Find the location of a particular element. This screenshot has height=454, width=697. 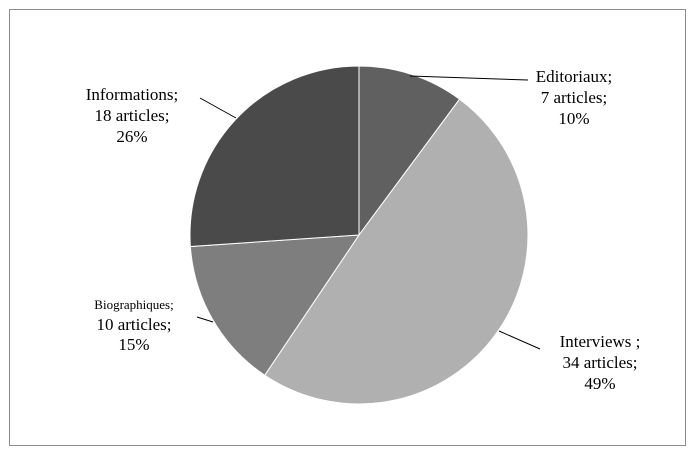

slice-label-interviews: Interviews ; 34 articles; 49% is located at coordinates (600, 362).